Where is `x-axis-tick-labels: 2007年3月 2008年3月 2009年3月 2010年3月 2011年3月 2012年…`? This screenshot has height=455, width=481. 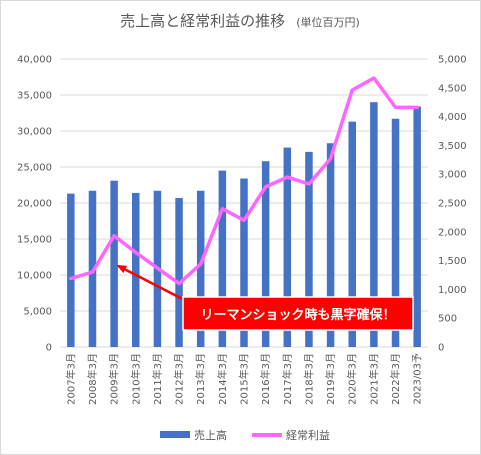
x-axis-tick-labels: 2007年3月 2008年3月 2009年3月 2010年3月 2011年3月 2012年… is located at coordinates (243, 379).